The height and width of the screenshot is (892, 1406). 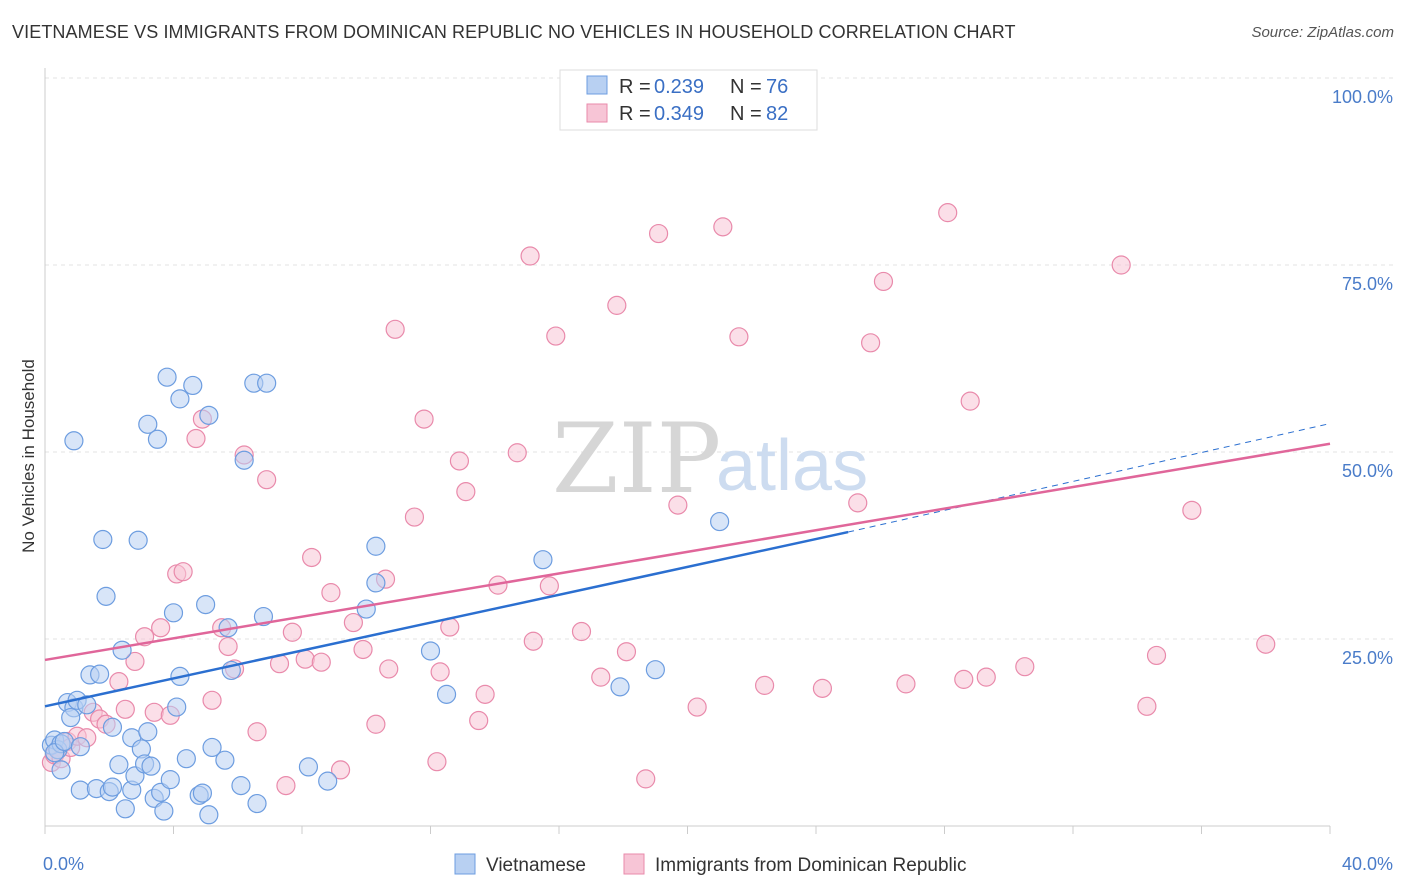 I want to click on bottom-legend-label-dominican: Immigrants from Dominican Republic, so click(x=811, y=865).